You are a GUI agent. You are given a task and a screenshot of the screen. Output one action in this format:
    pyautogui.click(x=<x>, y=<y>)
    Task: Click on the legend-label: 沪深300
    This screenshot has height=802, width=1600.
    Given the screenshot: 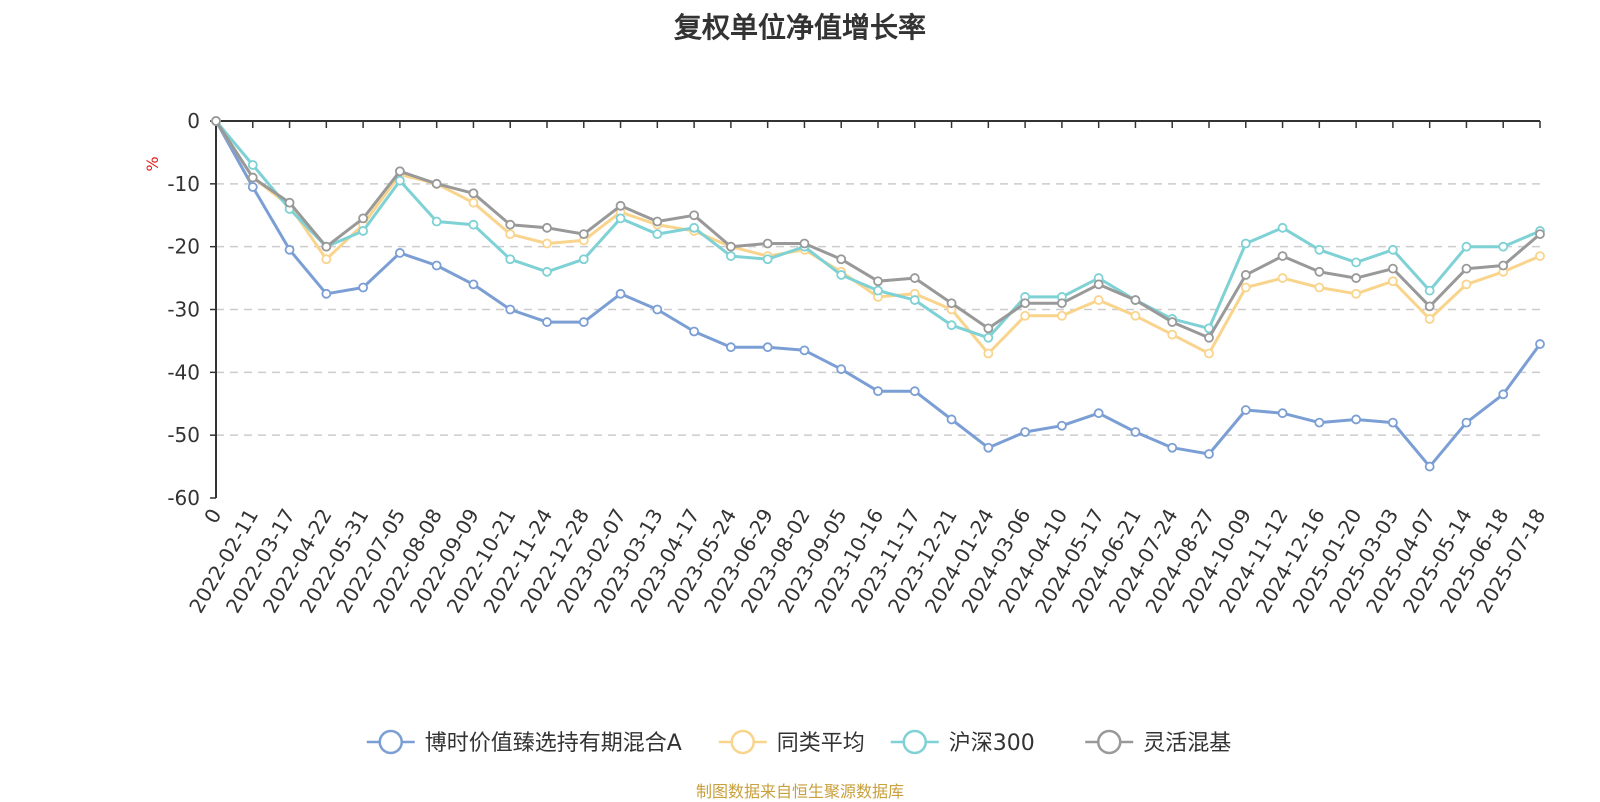 What is the action you would take?
    pyautogui.click(x=992, y=743)
    